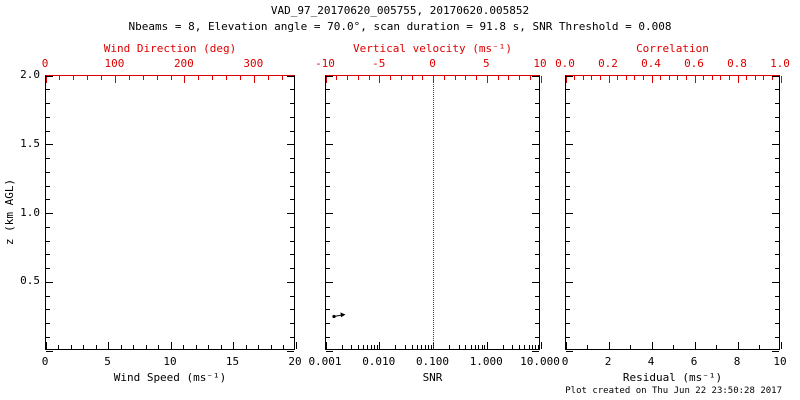 The height and width of the screenshot is (400, 800). Describe the element at coordinates (737, 361) in the screenshot. I see `tick-label-residual-bottom: 8` at that location.